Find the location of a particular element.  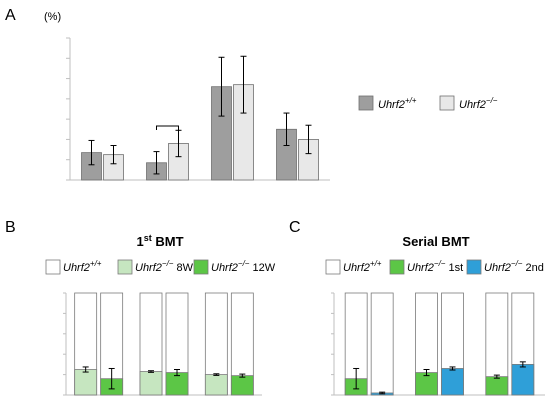

panel-b-title: 1st BMT is located at coordinates (159, 241).